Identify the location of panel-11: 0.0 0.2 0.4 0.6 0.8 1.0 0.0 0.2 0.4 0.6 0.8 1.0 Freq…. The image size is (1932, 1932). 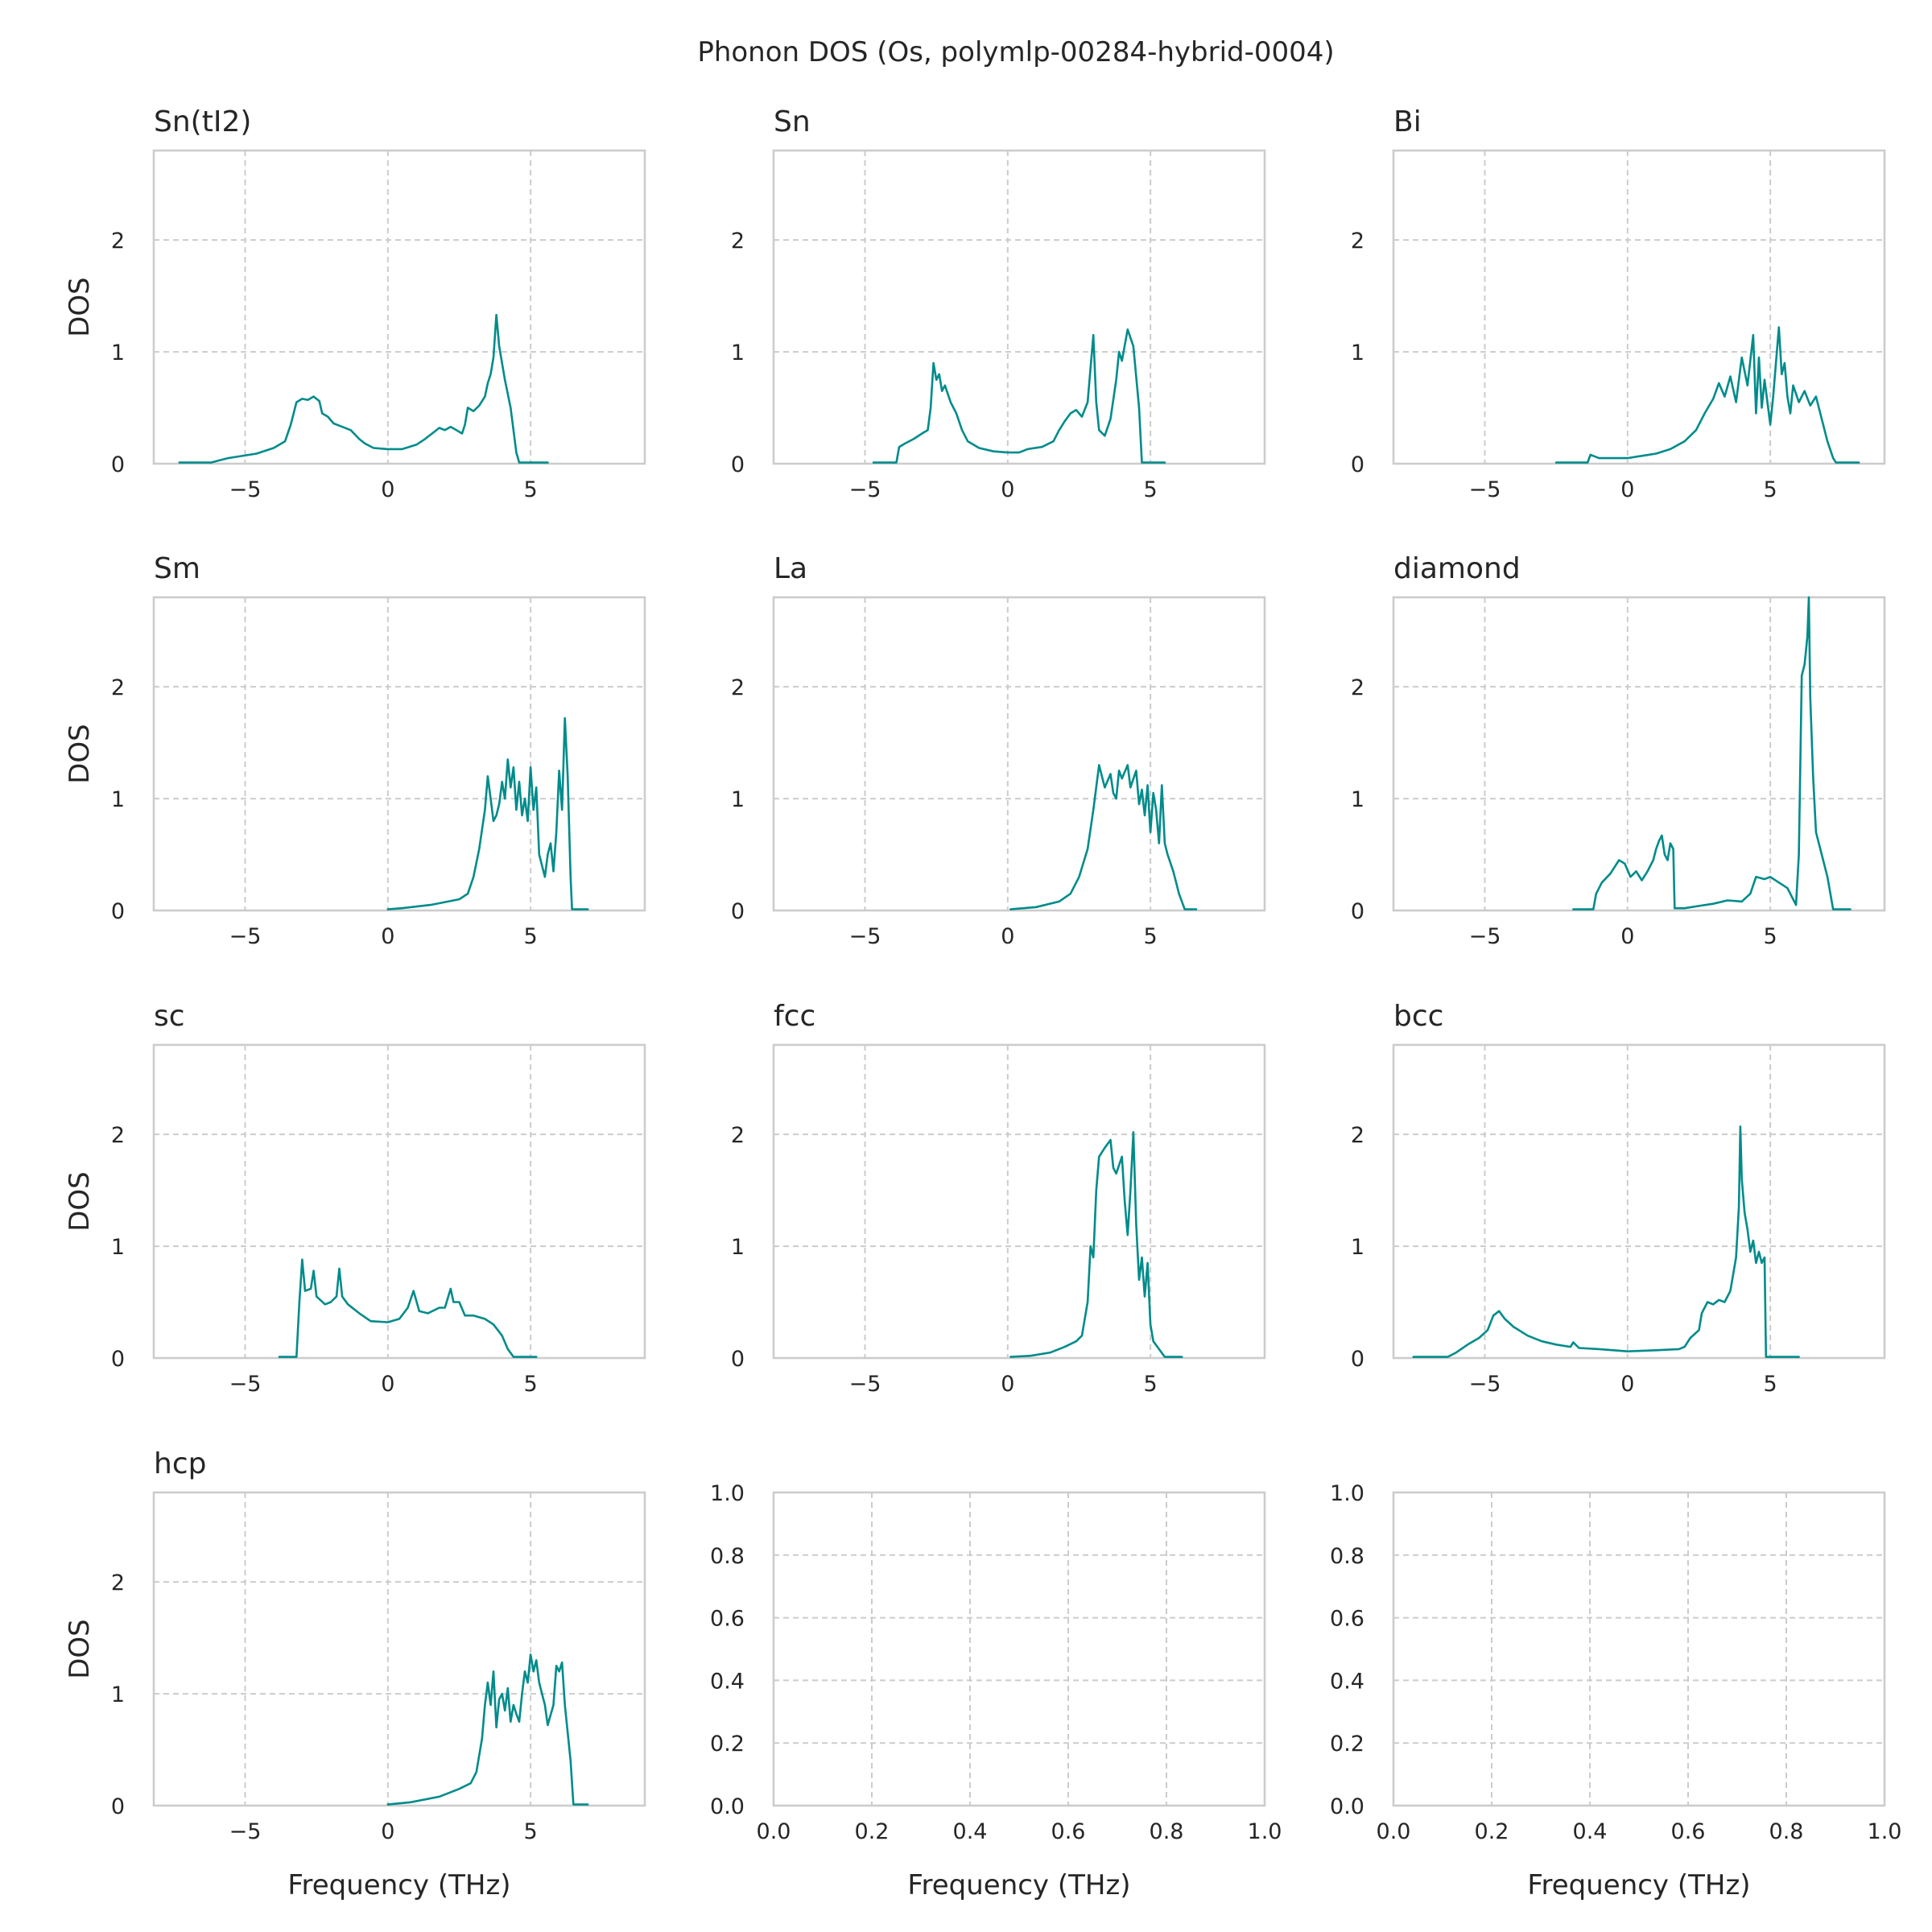
(1615, 1691).